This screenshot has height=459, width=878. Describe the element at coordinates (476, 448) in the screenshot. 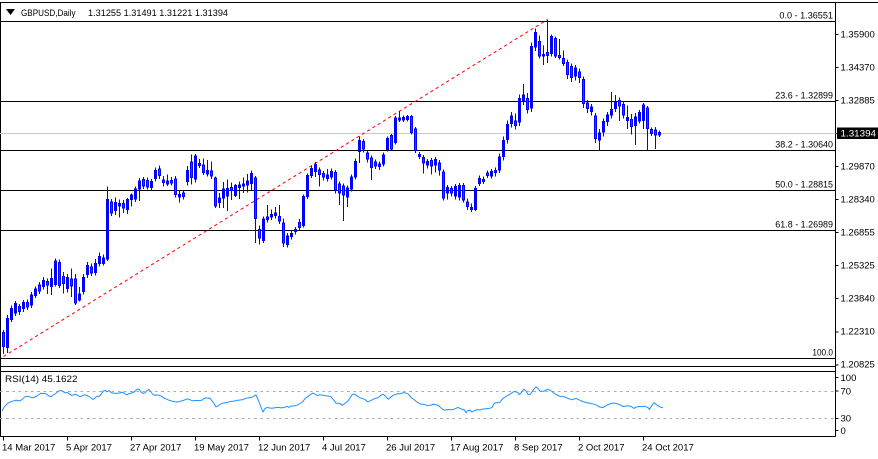

I see `svg-text: 17 Aug 2017` at that location.